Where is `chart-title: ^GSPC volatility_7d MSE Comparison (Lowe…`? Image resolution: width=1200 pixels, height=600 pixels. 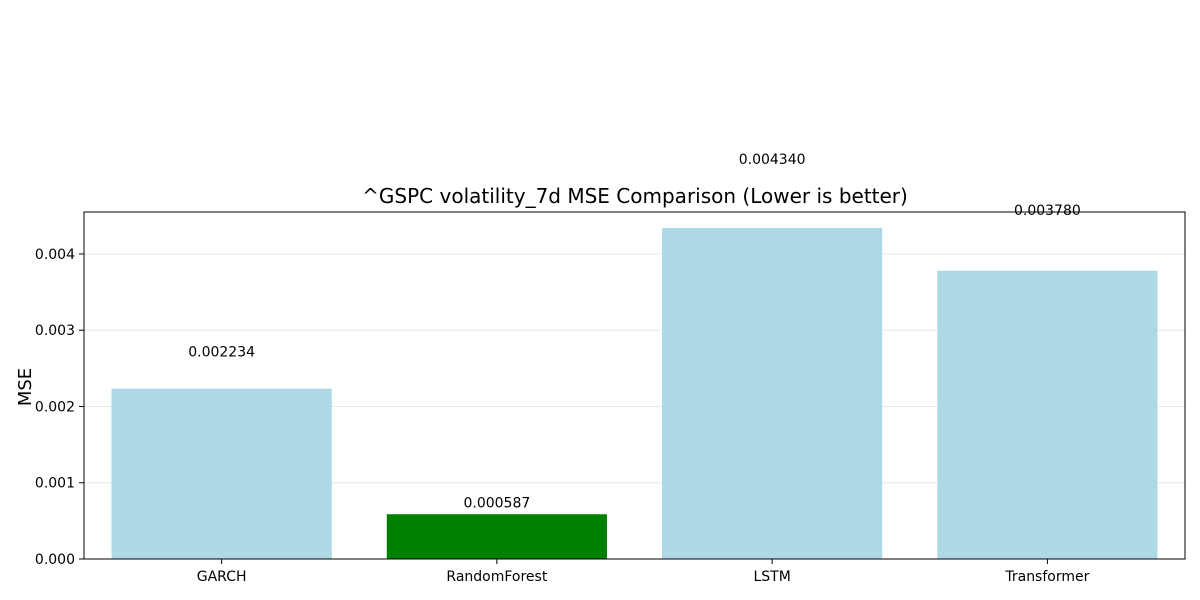 chart-title: ^GSPC volatility_7d MSE Comparison (Lowe… is located at coordinates (635, 196).